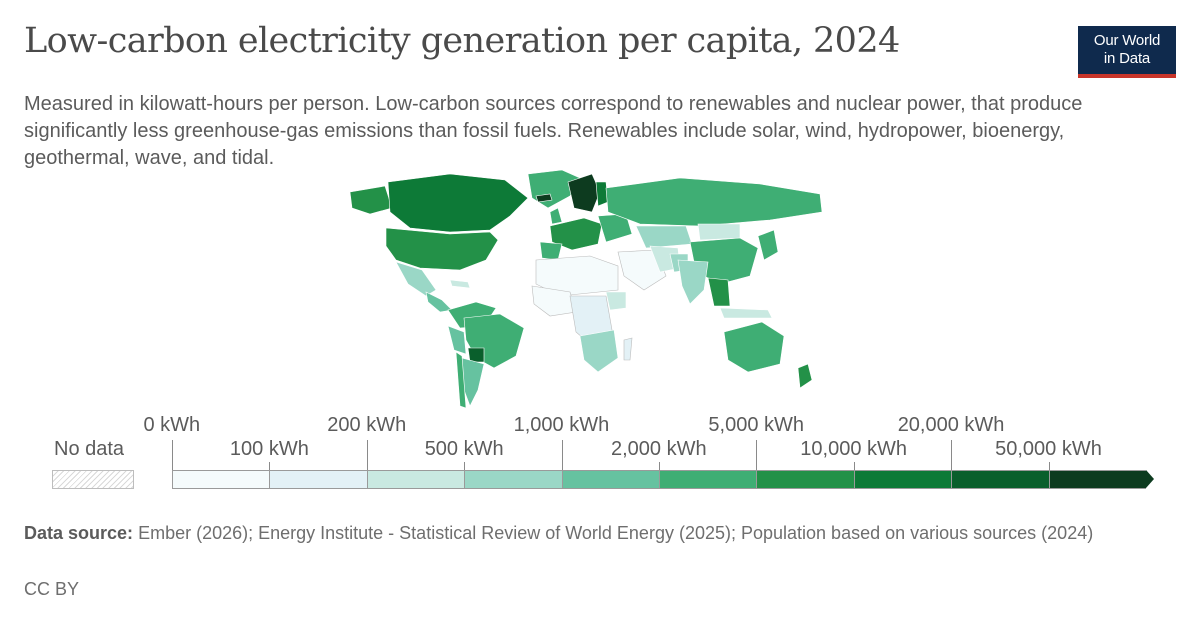 The width and height of the screenshot is (1200, 627). Describe the element at coordinates (1150, 479) in the screenshot. I see `legend-arrow` at that location.